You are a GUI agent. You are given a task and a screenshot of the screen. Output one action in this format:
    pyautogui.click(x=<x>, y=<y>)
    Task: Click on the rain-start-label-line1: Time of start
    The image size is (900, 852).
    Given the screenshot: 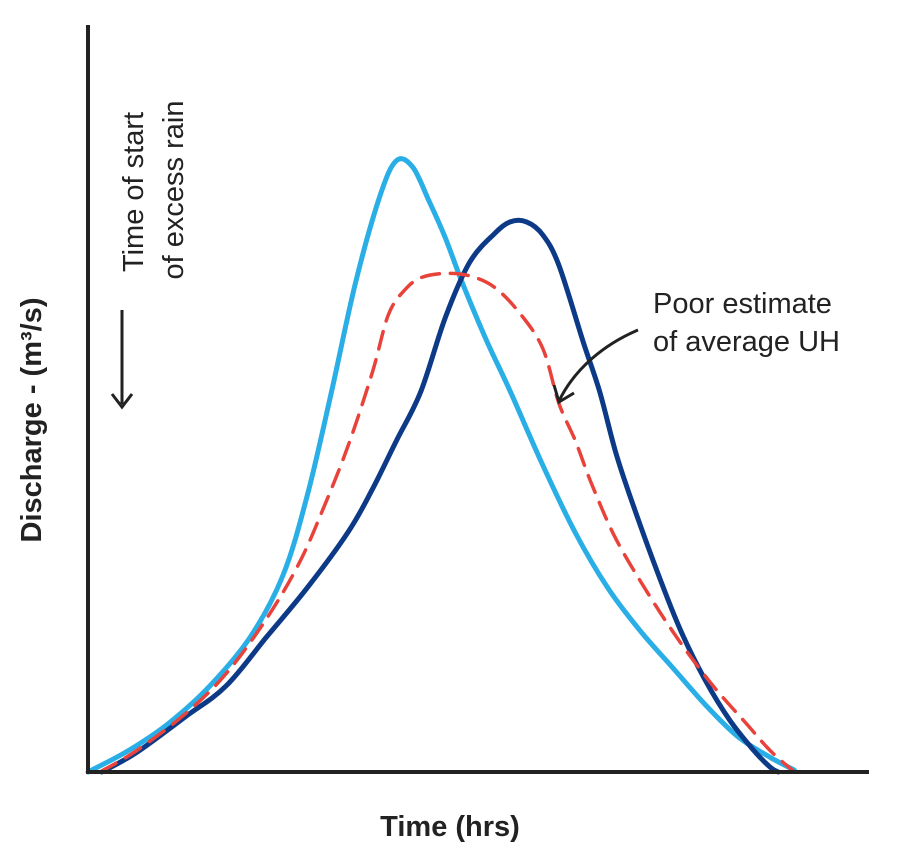 What is the action you would take?
    pyautogui.click(x=134, y=192)
    